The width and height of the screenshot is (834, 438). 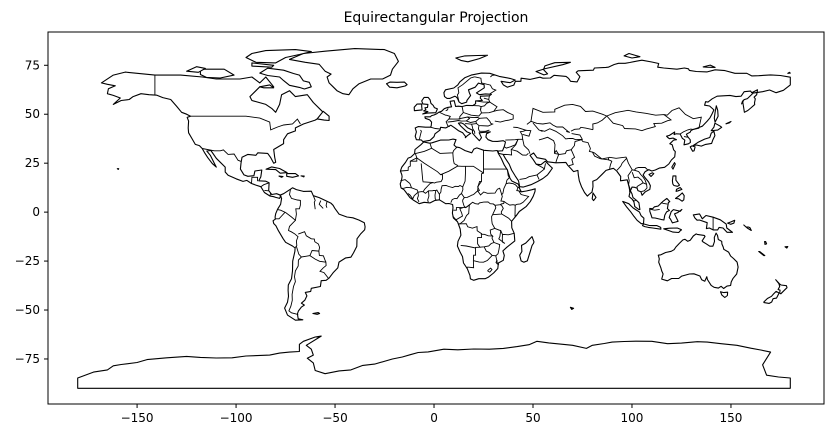 What do you see at coordinates (32, 163) in the screenshot?
I see `y-tick-label: 25` at bounding box center [32, 163].